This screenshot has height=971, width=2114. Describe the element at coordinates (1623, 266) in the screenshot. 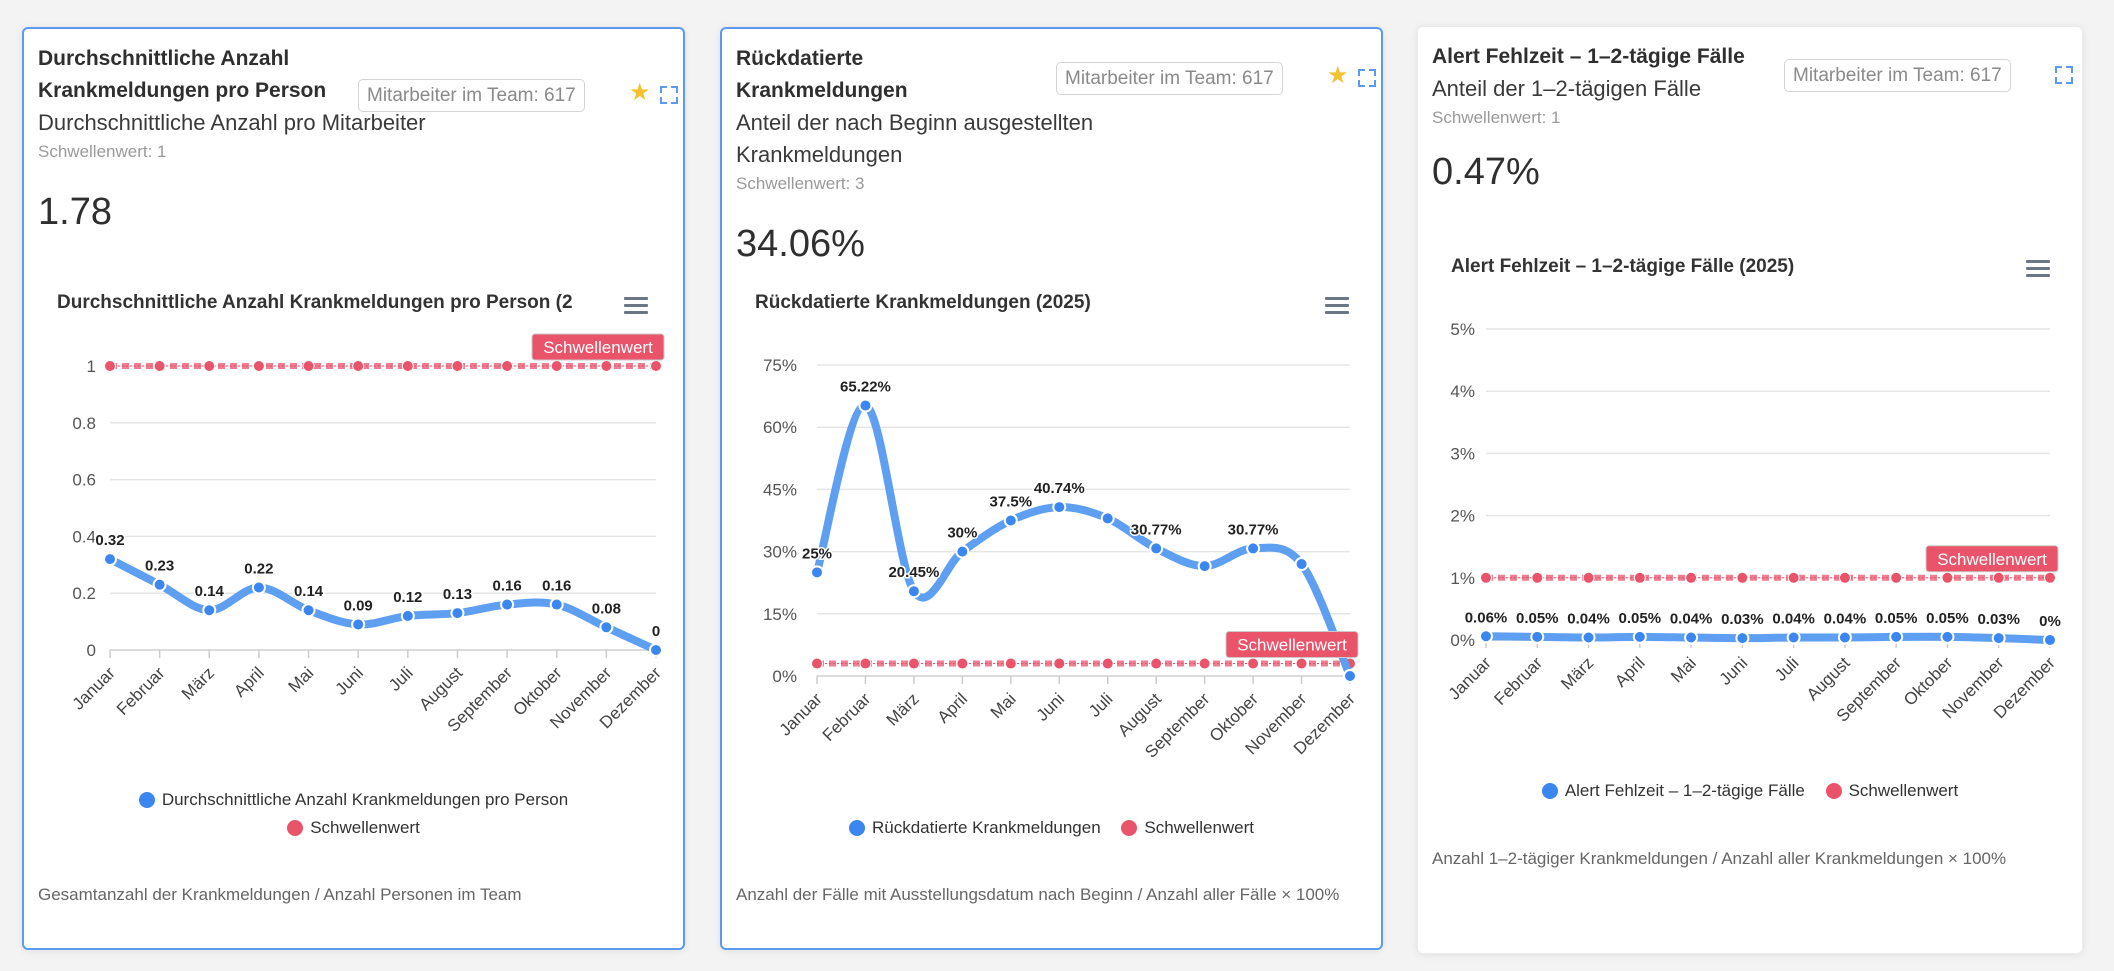

I see `chart-title: Alert Fehlzeit – 1–2-tägige Fälle (2025)` at that location.